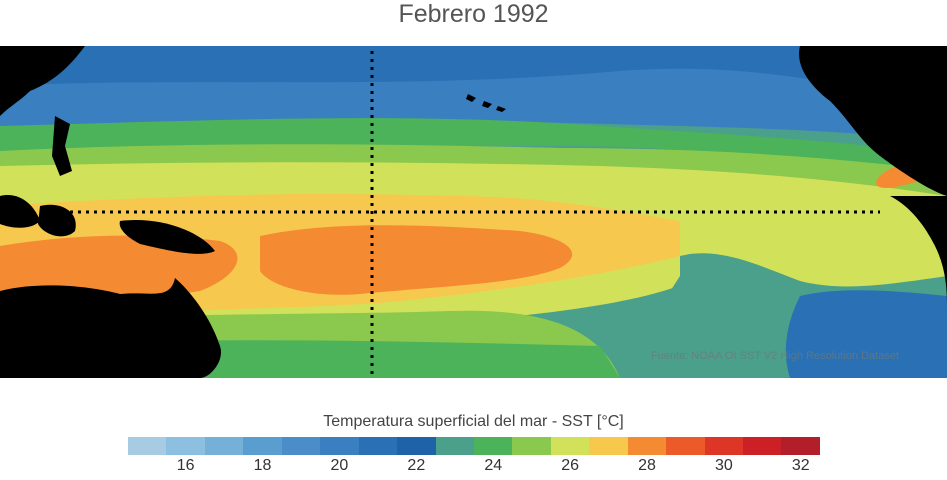 This screenshot has width=947, height=480. Describe the element at coordinates (486, 103) in the screenshot. I see `land-hawaii` at that location.